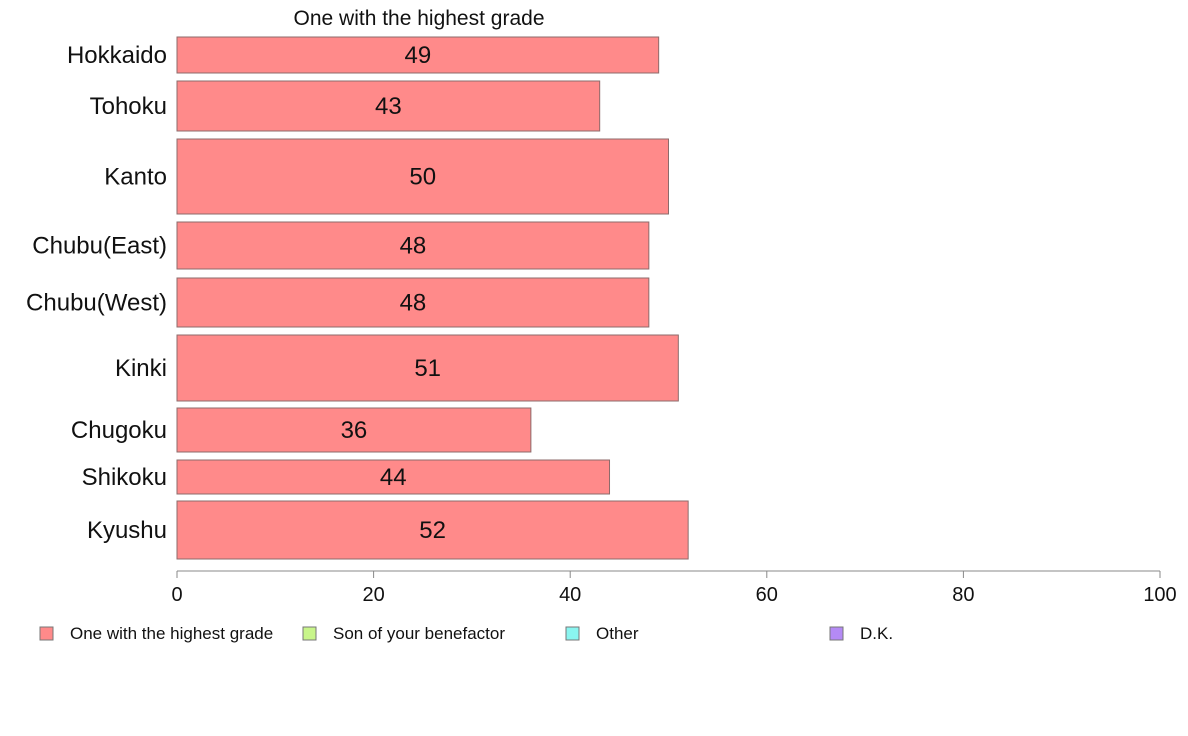  I want to click on data-label: 49, so click(417, 55).